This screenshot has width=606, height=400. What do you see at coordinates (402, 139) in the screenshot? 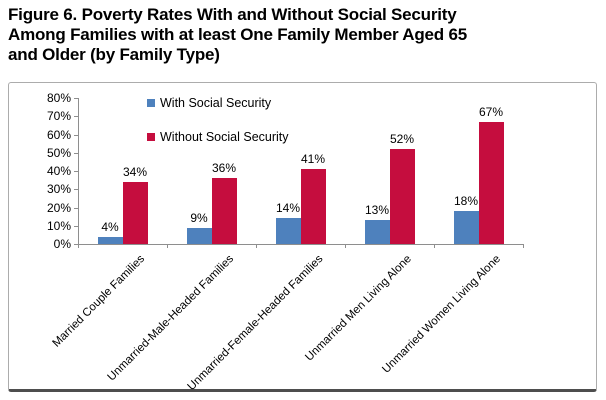
I see `bar-value-label: 52%` at bounding box center [402, 139].